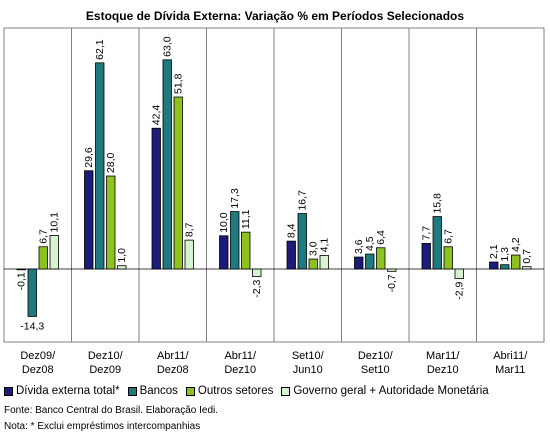 This screenshot has width=550, height=440. Describe the element at coordinates (303, 200) in the screenshot. I see `data-label: 16,7` at that location.